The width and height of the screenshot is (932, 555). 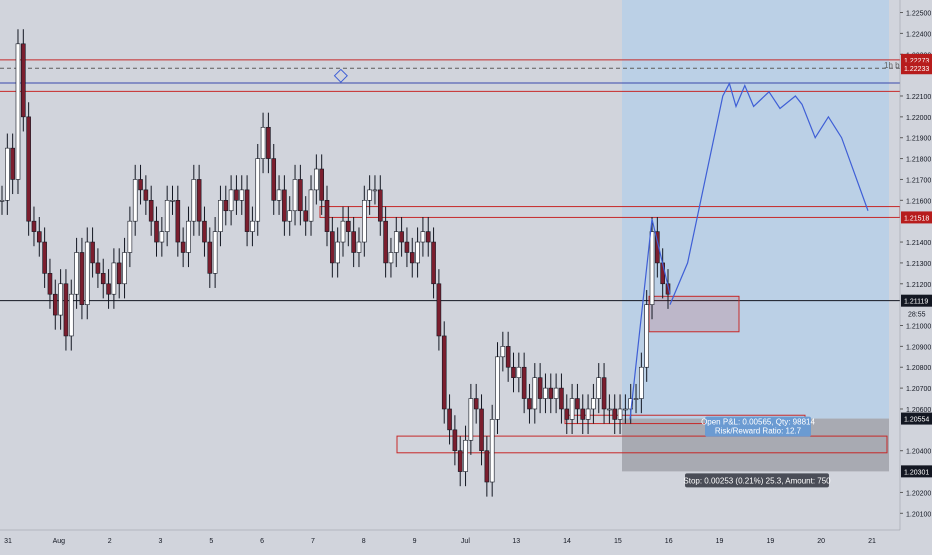 What do you see at coordinates (916, 472) in the screenshot?
I see `price-label: 1.20301` at bounding box center [916, 472].